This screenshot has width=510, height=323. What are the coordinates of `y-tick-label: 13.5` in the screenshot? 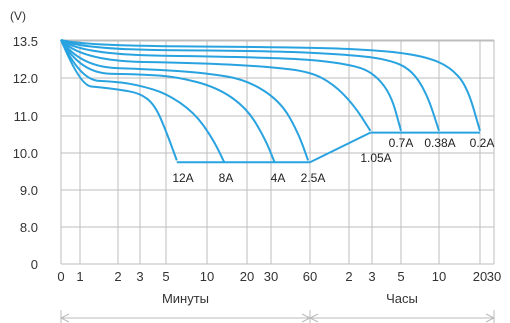 It's located at (25, 41).